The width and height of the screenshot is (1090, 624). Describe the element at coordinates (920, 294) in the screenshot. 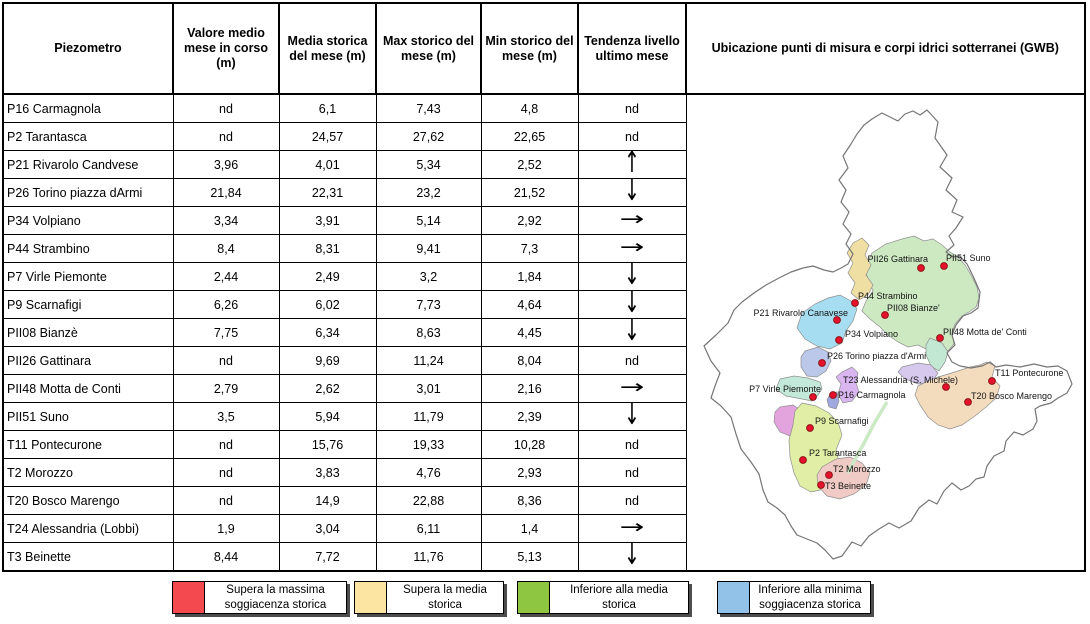

I see `gwb-region-novara-vercelli-green` at that location.